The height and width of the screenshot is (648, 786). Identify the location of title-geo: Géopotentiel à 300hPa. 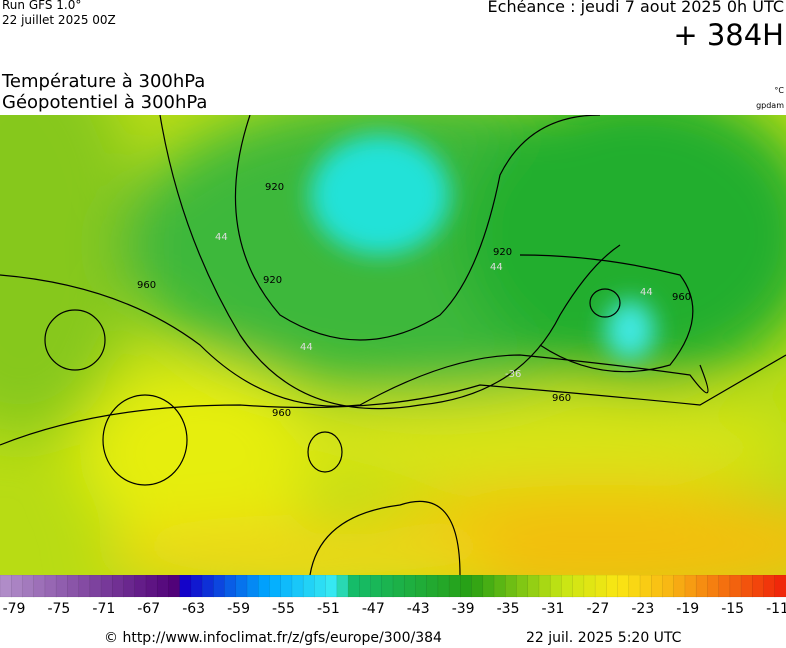
(105, 102).